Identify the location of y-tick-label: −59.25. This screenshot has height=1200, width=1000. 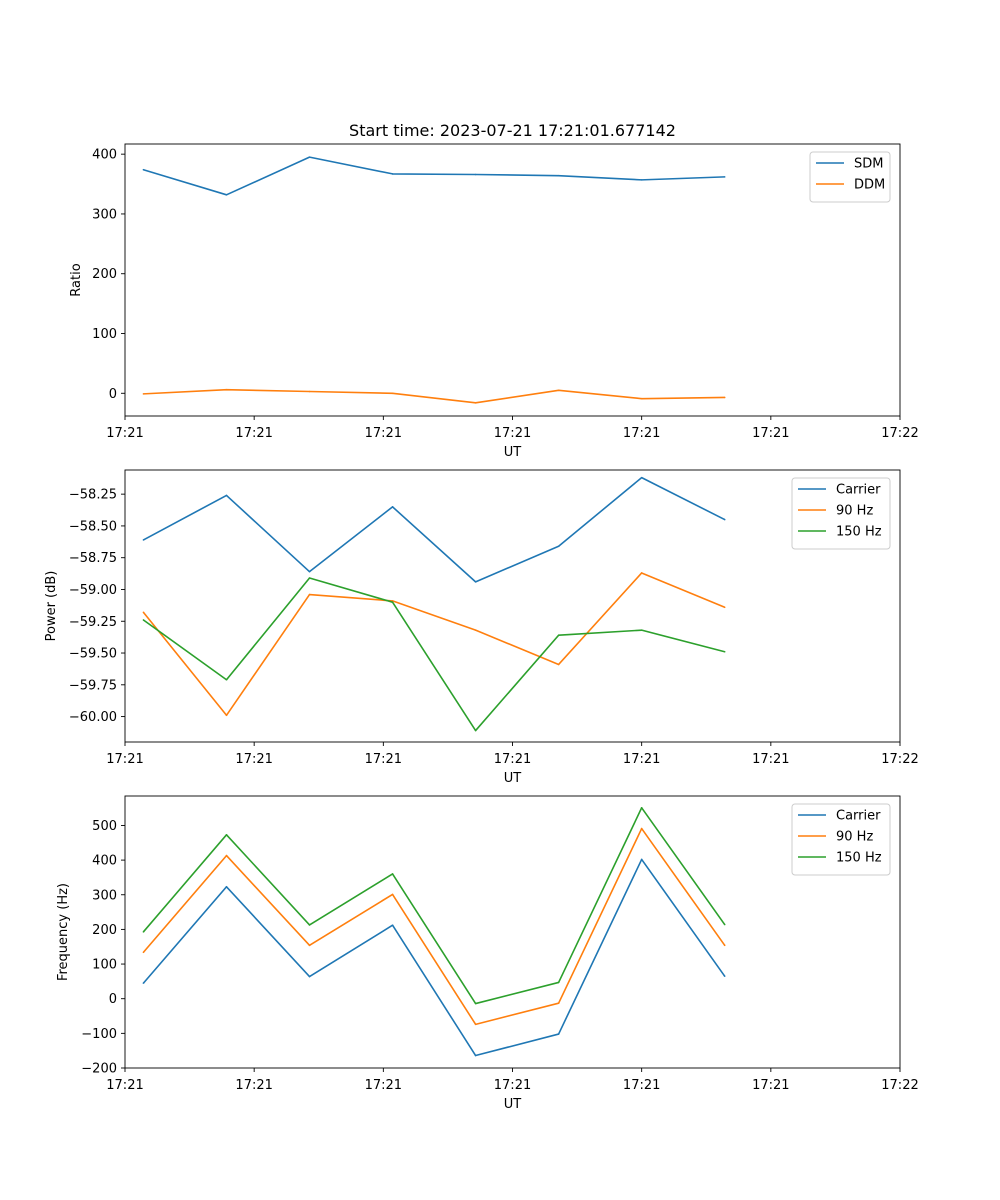
(93, 622).